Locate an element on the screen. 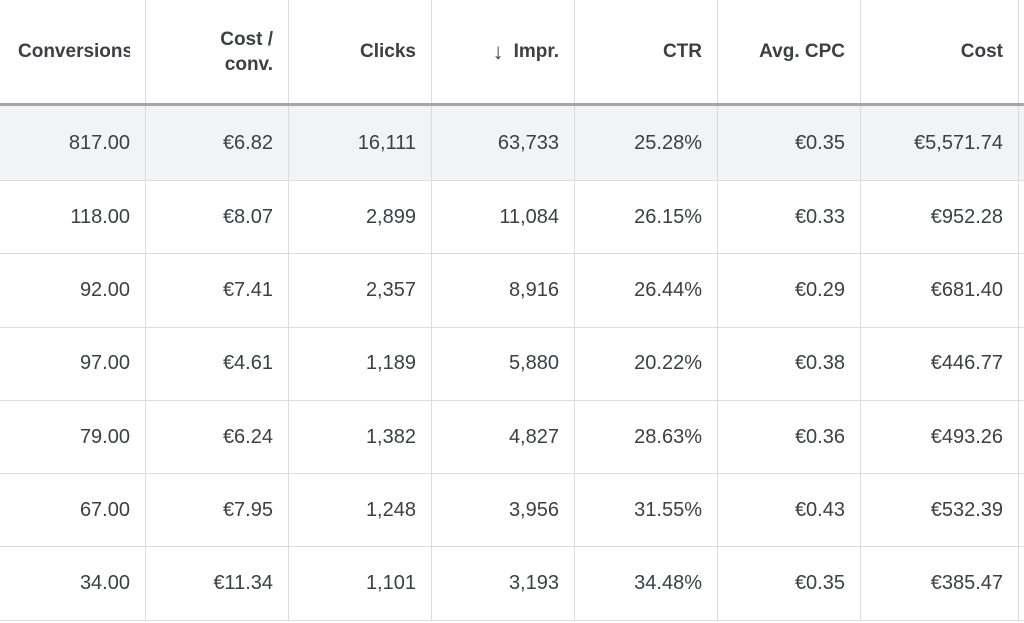 This screenshot has height=623, width=1024. cell-impr: 63,733 is located at coordinates (503, 143).